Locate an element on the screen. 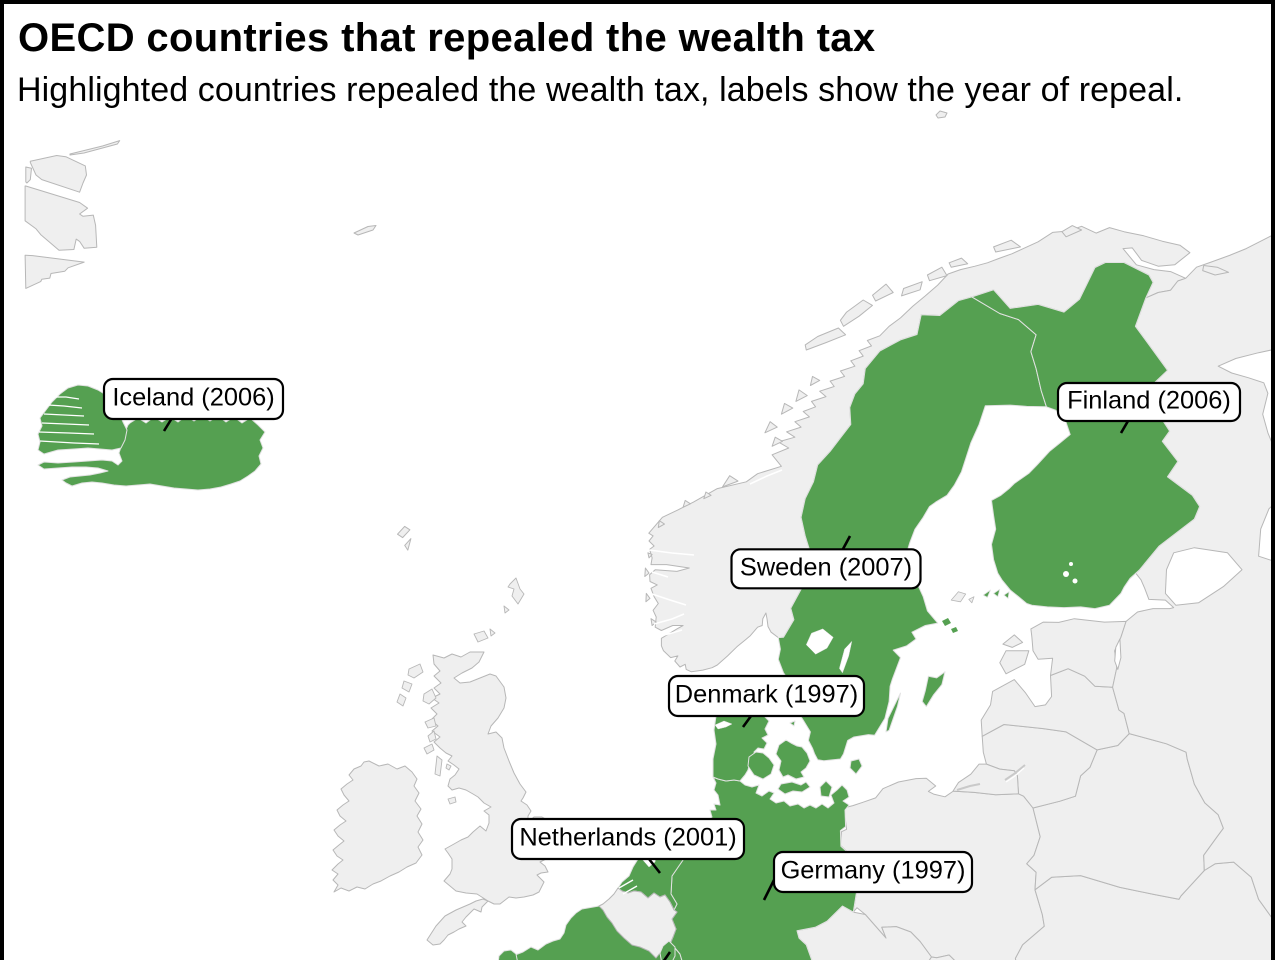  svg-text: Germany (1997) is located at coordinates (873, 871).